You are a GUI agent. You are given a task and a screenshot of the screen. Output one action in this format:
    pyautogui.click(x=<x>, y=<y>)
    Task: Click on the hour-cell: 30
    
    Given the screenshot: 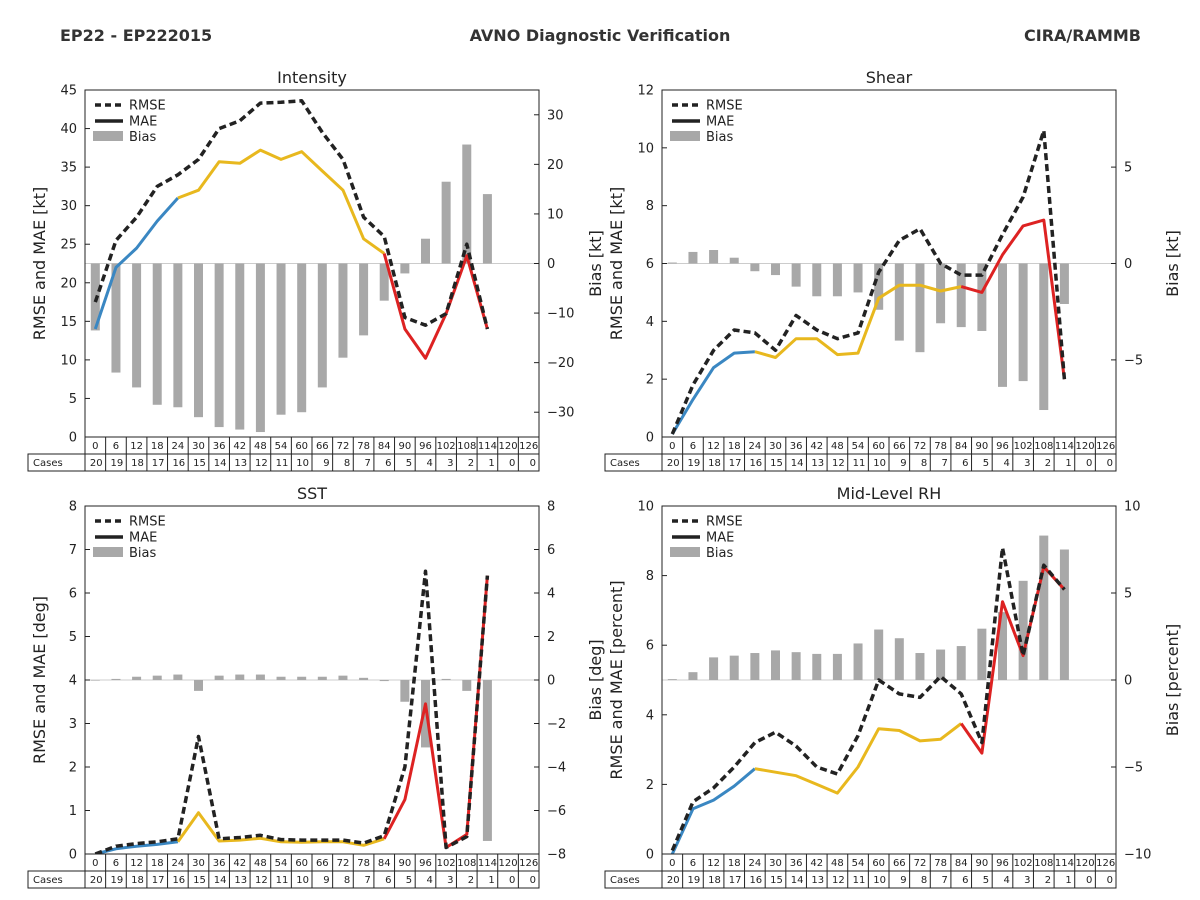 What is the action you would take?
    pyautogui.click(x=775, y=863)
    